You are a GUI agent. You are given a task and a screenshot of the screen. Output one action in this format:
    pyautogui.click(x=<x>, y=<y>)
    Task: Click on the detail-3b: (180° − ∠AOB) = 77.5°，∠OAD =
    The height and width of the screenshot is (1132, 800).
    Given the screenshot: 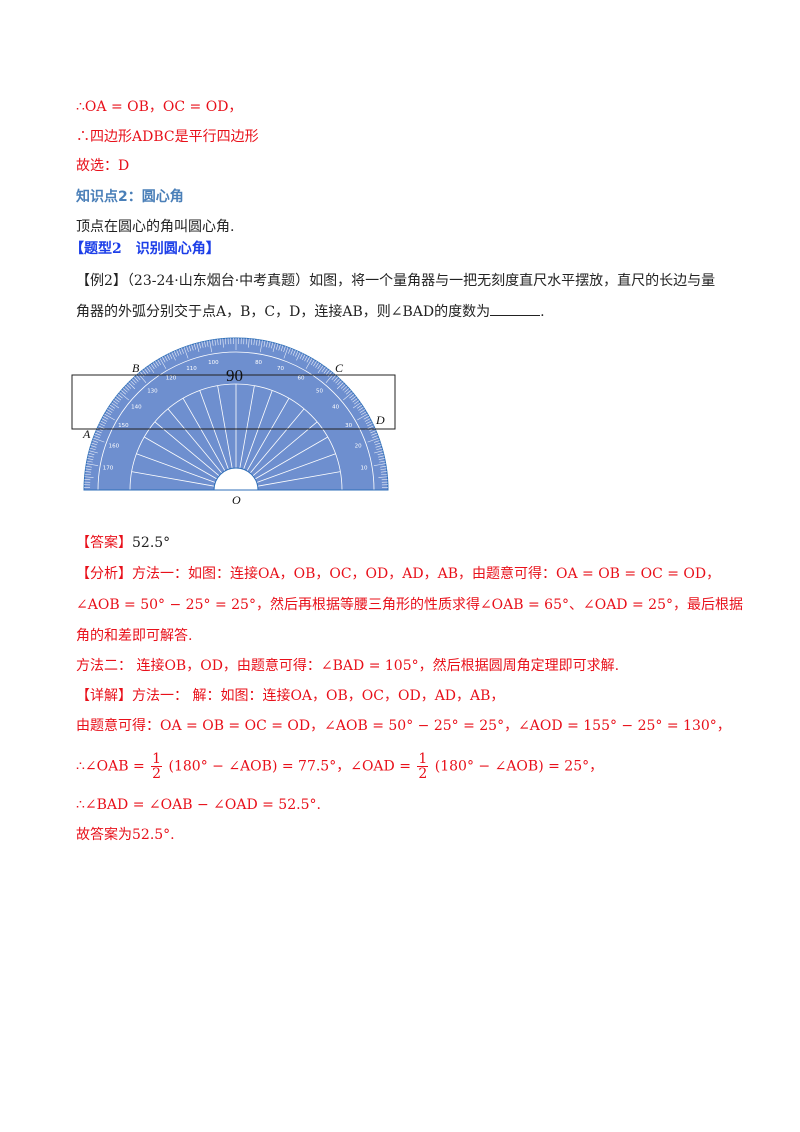 What is the action you would take?
    pyautogui.click(x=289, y=766)
    